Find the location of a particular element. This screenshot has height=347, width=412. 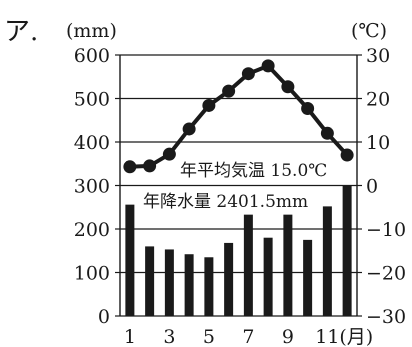

x-tick-label: 11 is located at coordinates (327, 336).